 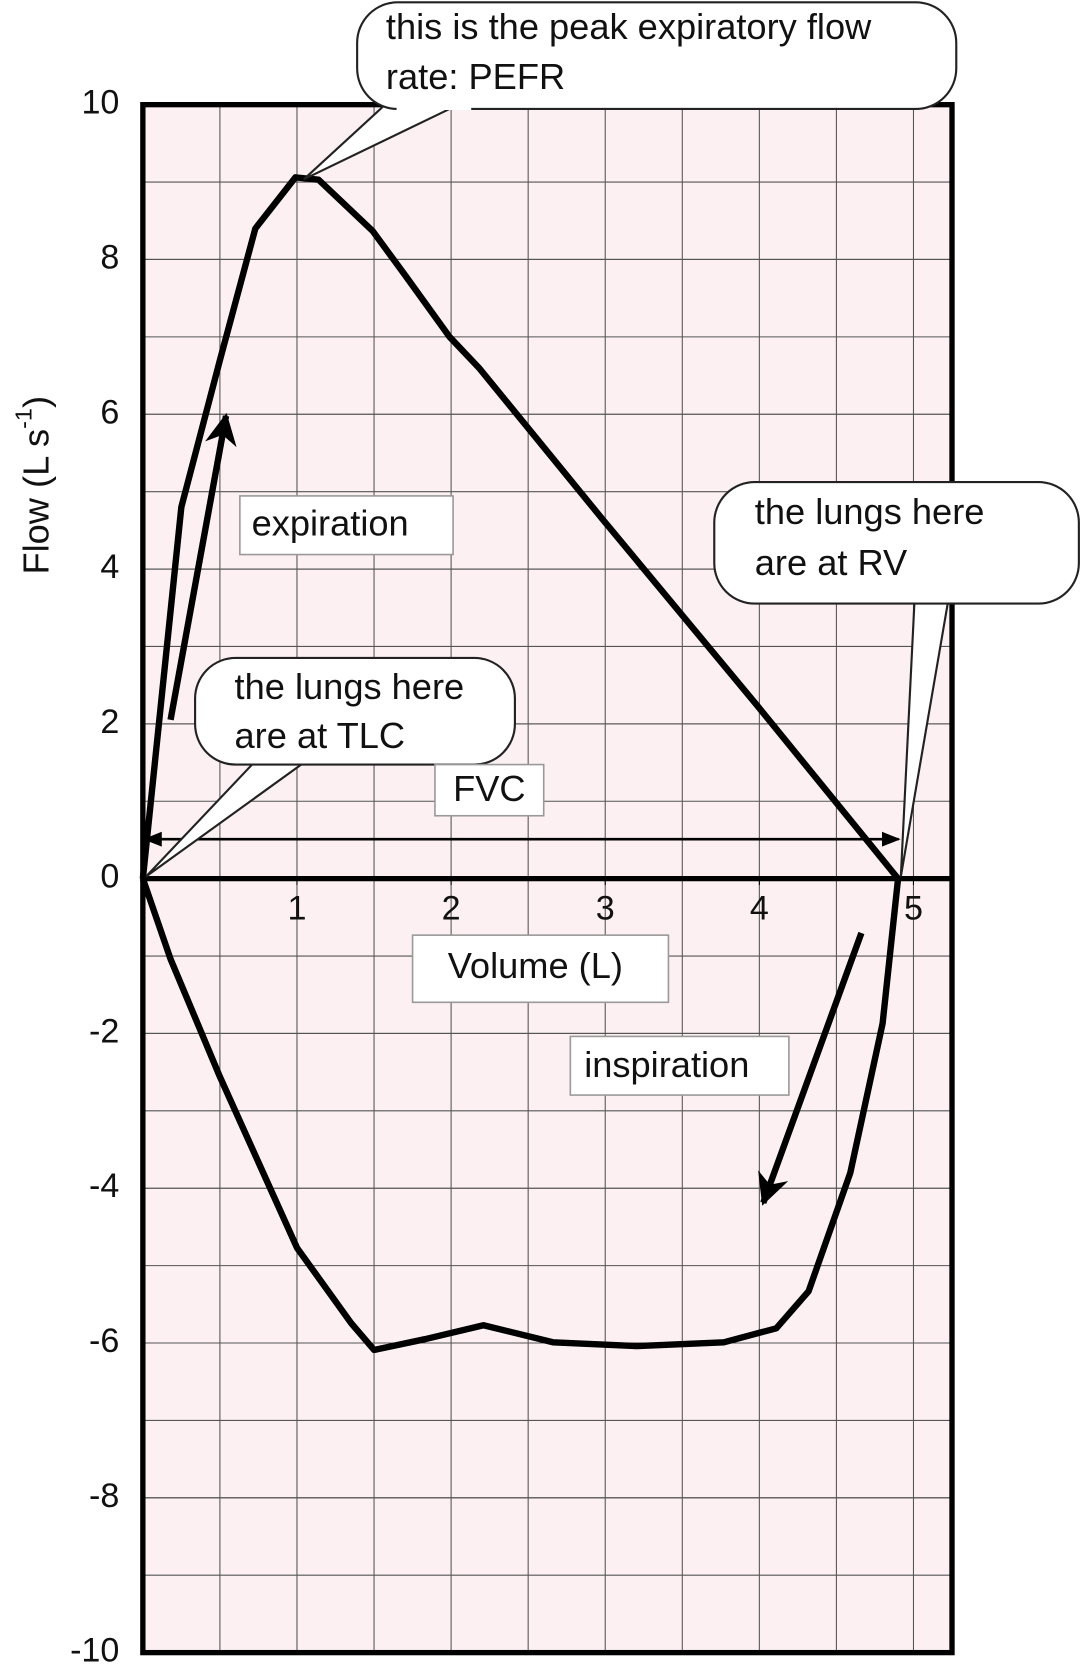 I want to click on y-axis-label: Flow (L s-1), so click(x=33, y=485).